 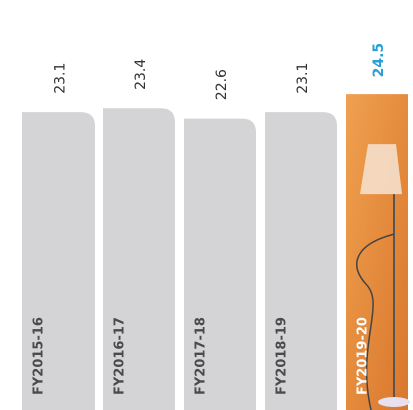 I want to click on category-label: FY2019-20, so click(x=363, y=356).